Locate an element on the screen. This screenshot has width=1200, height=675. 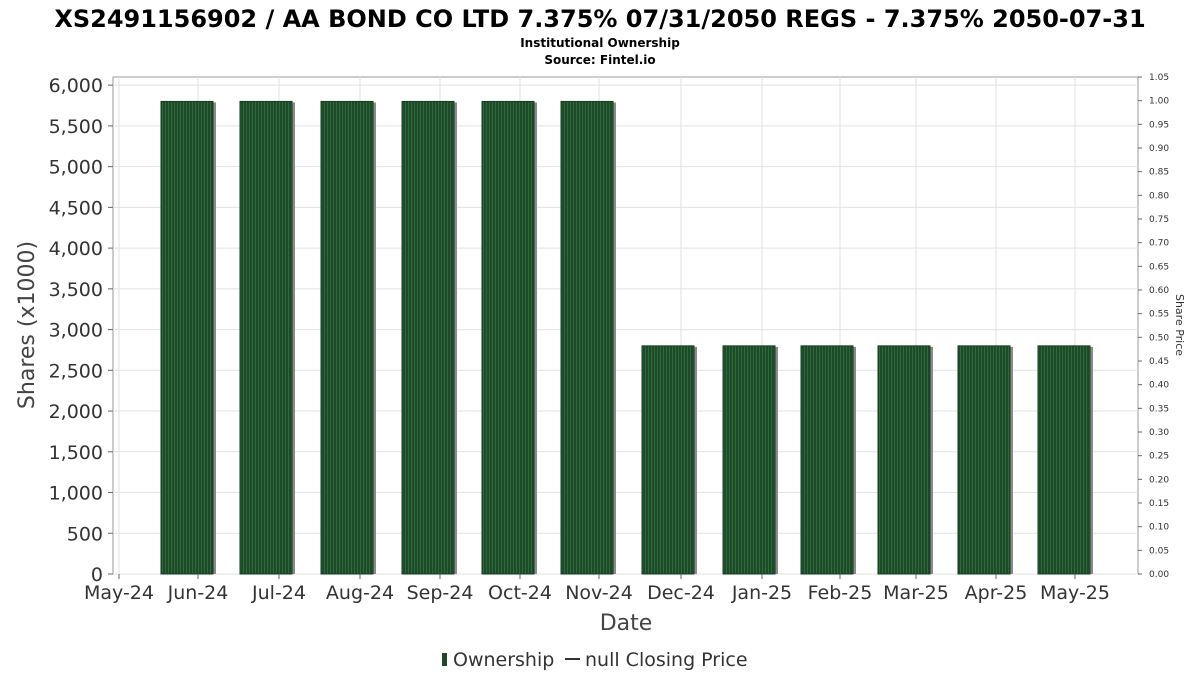
y-right-tick-label: 0.50 is located at coordinates (1159, 338).